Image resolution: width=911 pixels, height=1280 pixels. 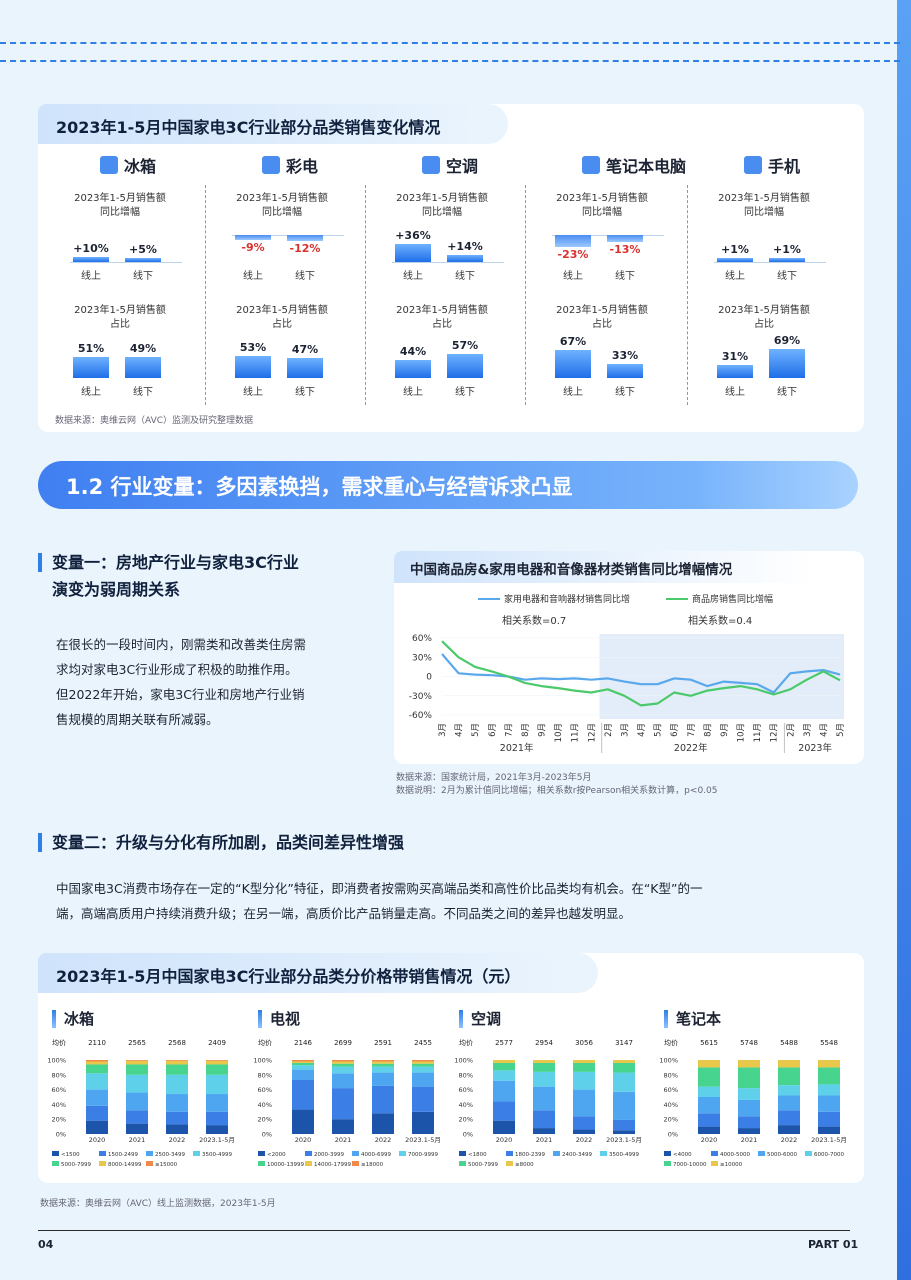 What do you see at coordinates (421, 716) in the screenshot?
I see `y-tick-label: -60%` at bounding box center [421, 716].